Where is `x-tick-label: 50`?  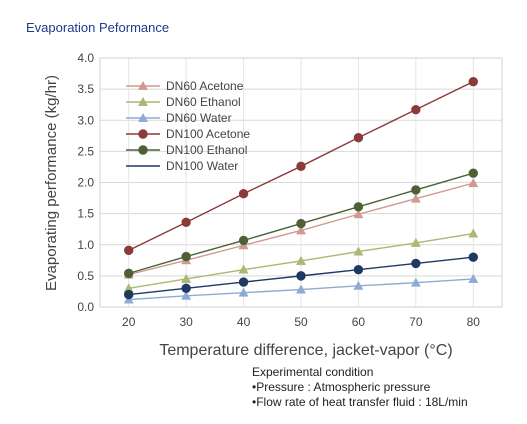 x-tick-label: 50 is located at coordinates (301, 322).